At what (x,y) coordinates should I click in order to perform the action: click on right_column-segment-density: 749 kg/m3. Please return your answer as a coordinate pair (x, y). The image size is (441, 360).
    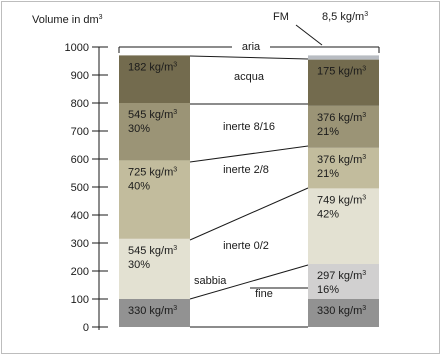
    Looking at the image, I should click on (341, 200).